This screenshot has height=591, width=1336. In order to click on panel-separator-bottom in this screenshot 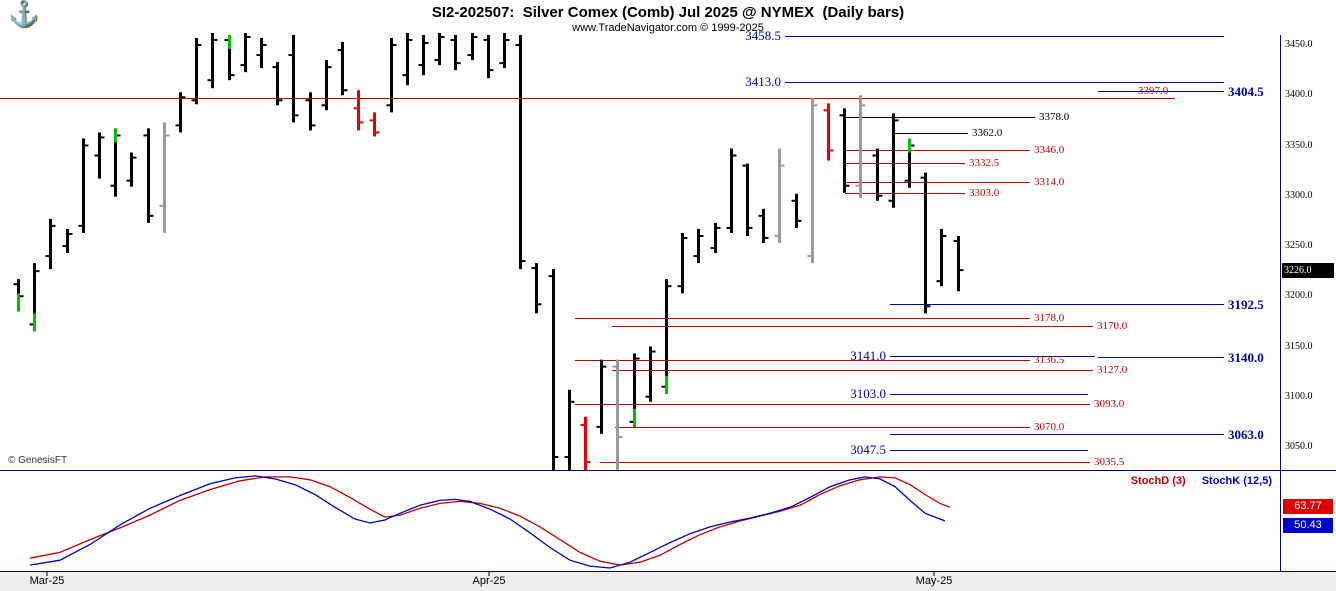, I will do `click(668, 571)`.